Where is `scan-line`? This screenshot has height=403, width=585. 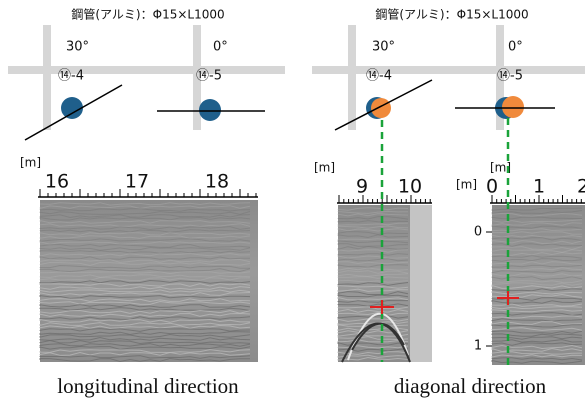
scan-line is located at coordinates (73, 112).